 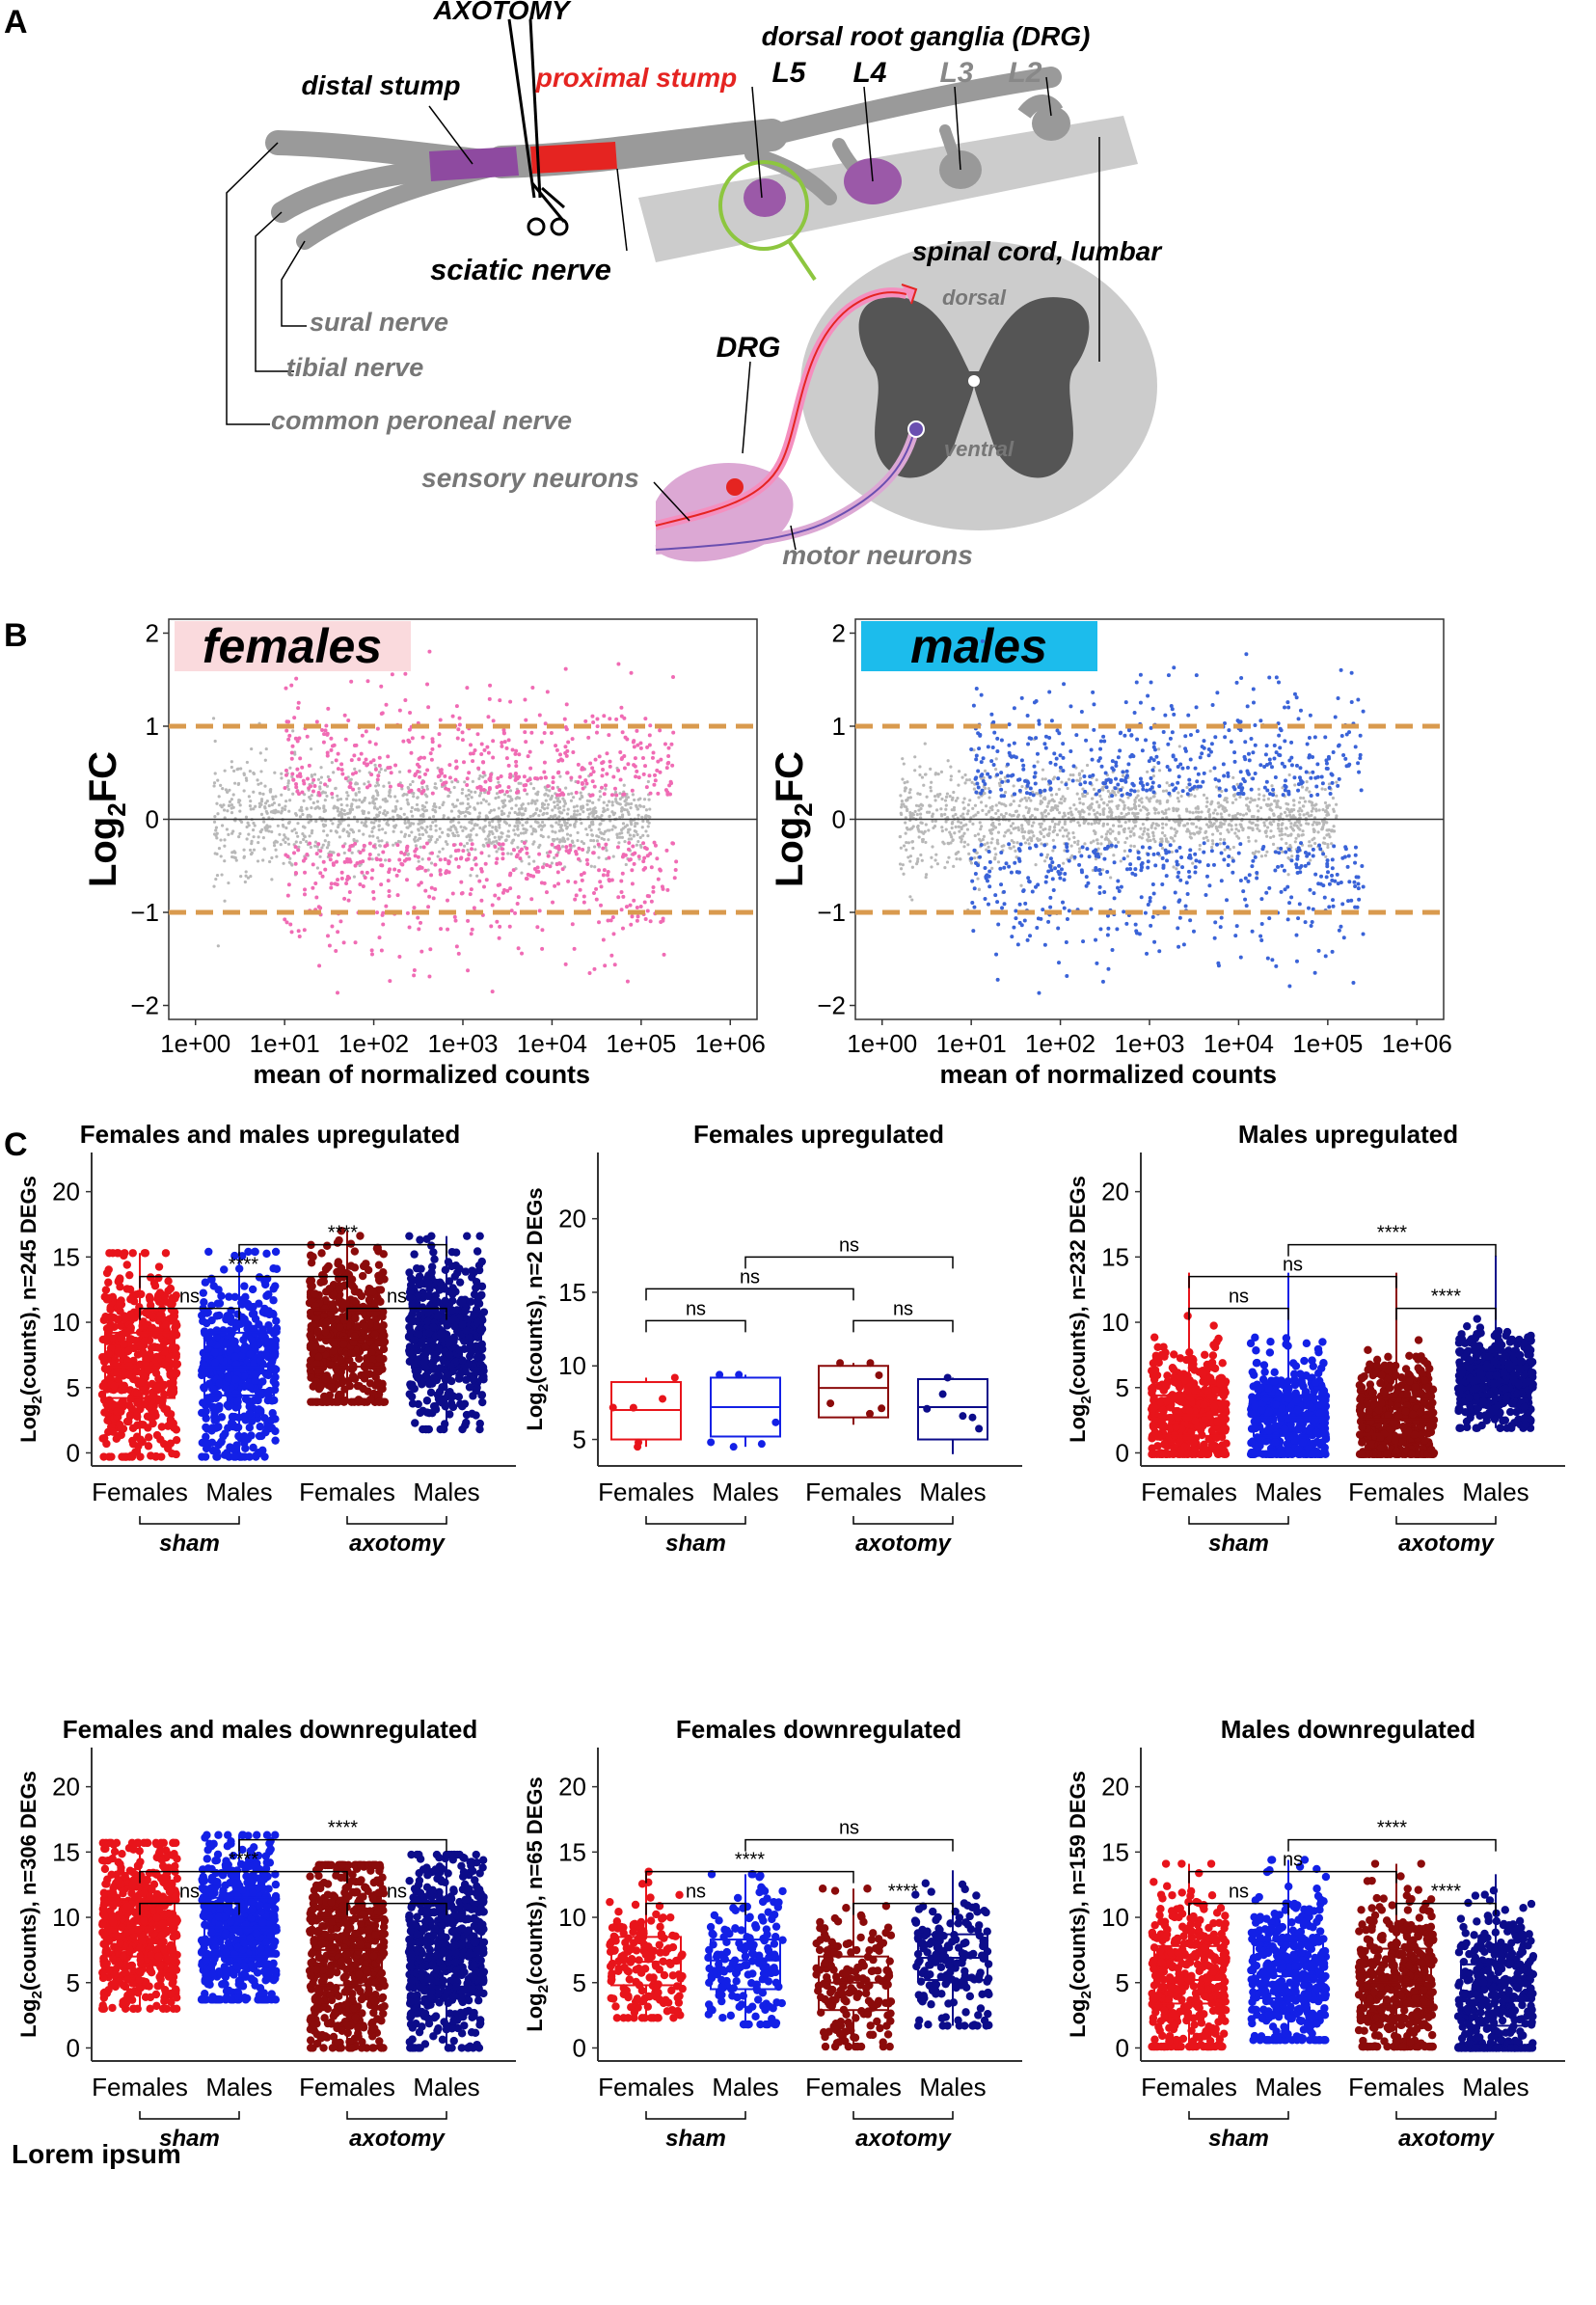 I want to click on ventral-label: ventral, so click(x=979, y=449).